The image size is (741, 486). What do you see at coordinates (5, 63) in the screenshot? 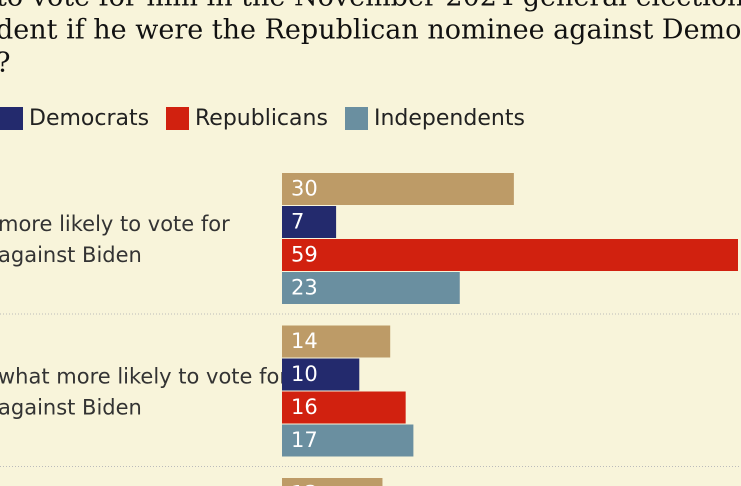
I see `chart-title-line: ?` at bounding box center [5, 63].